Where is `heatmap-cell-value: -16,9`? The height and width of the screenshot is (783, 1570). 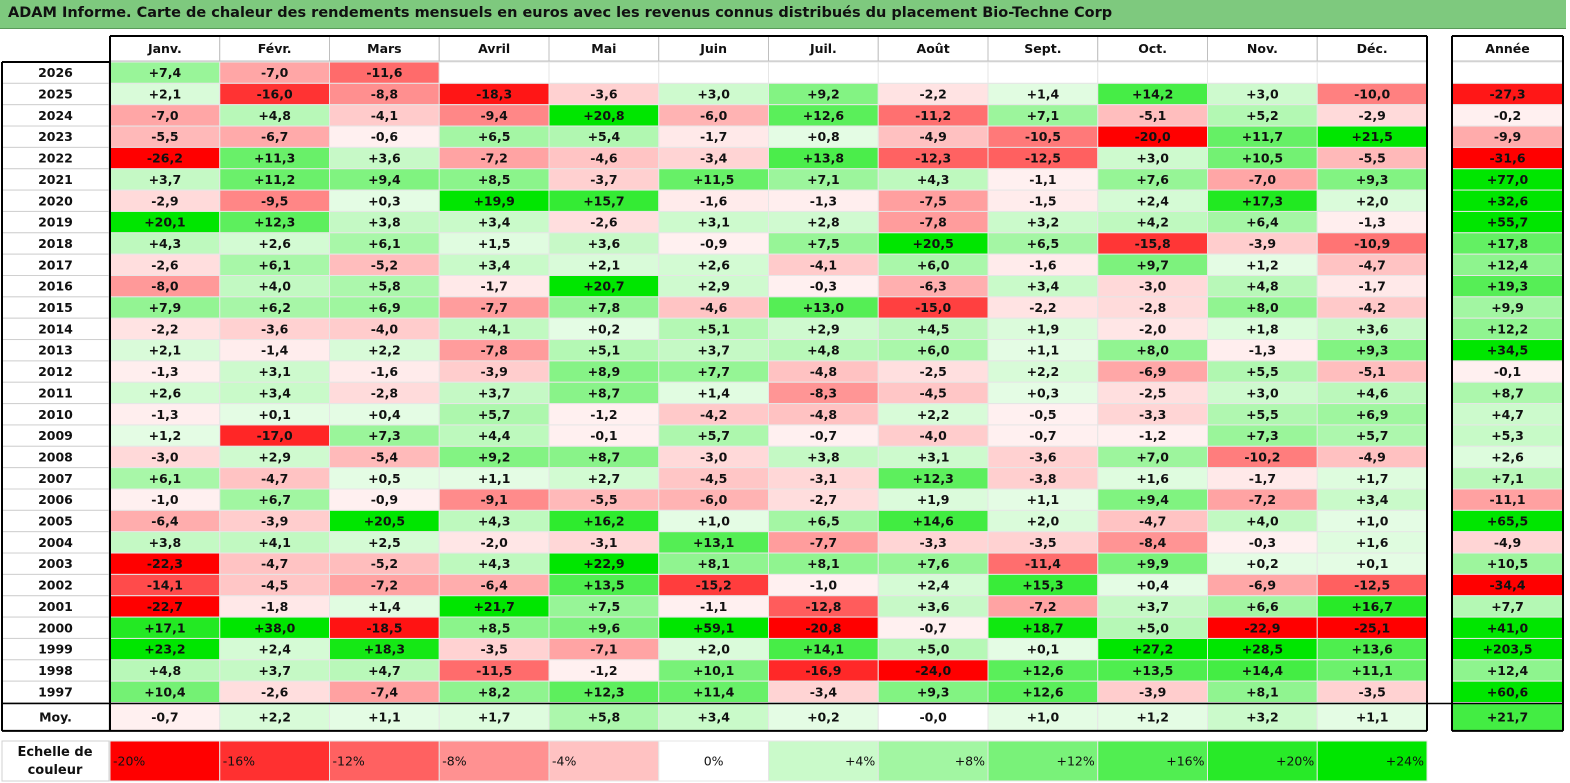 heatmap-cell-value: -16,9 is located at coordinates (823, 670).